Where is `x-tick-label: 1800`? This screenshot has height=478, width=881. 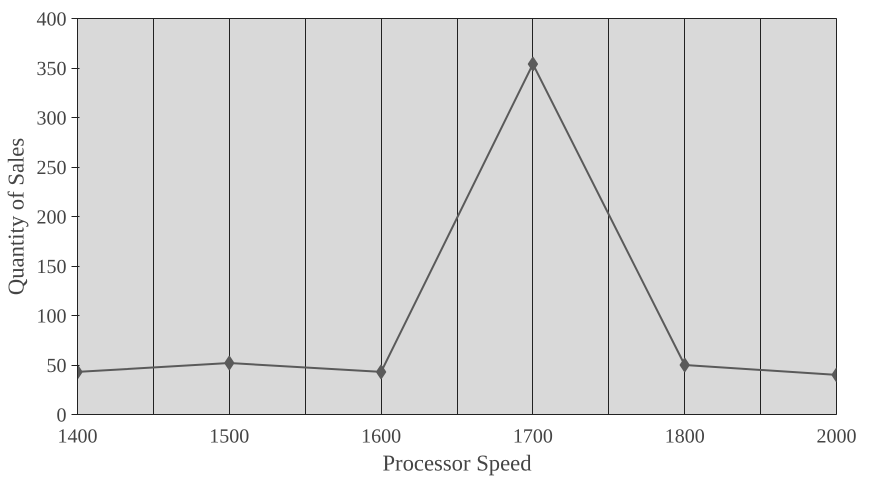
x-tick-label: 1800 is located at coordinates (684, 437).